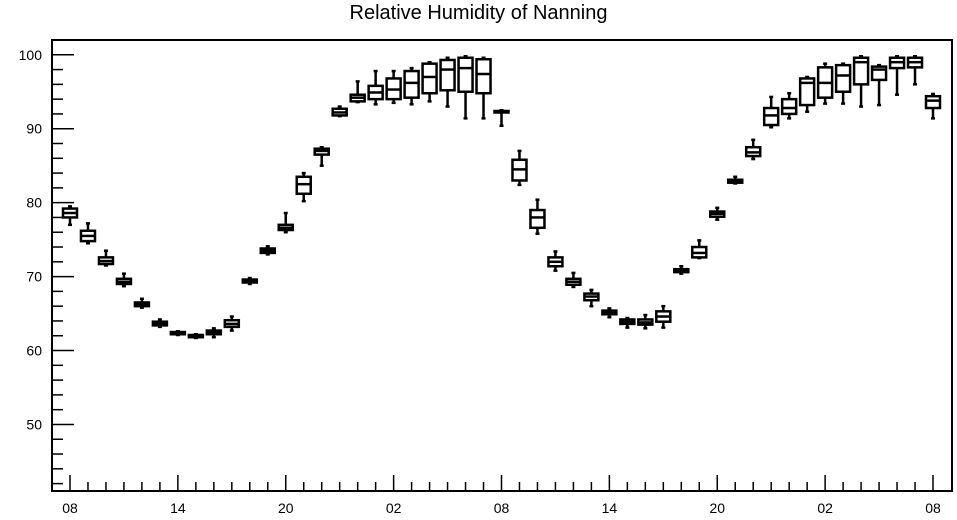 The height and width of the screenshot is (520, 957). Describe the element at coordinates (34, 424) in the screenshot. I see `y-tick-label: 50` at that location.